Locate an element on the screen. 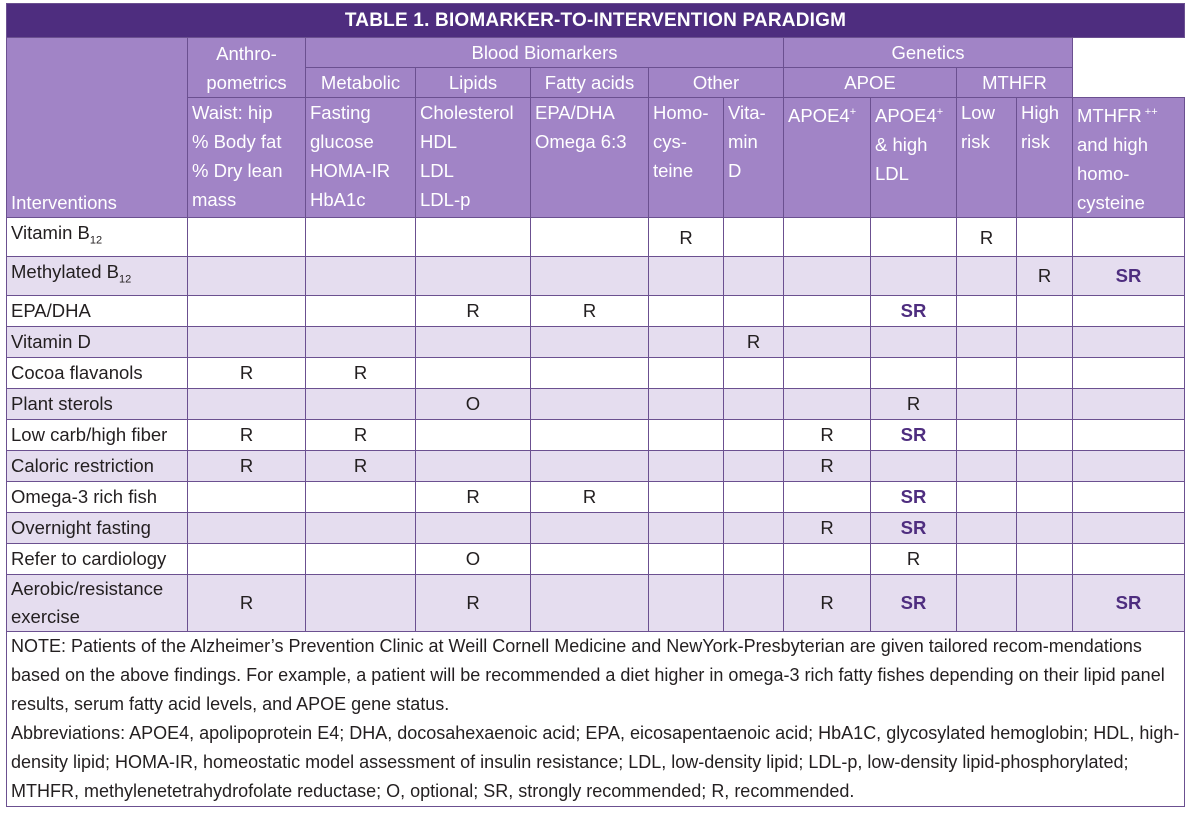 This screenshot has width=1190, height=813. mthfr-high-subheader: MTHFR ++ and high homo- cysteine is located at coordinates (1128, 157).